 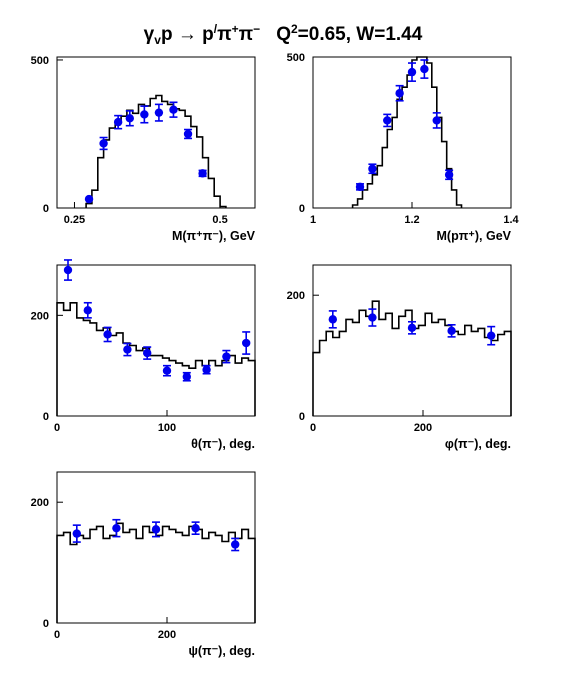 I want to click on panel-4: 0 200 0 200 φ(π⁻), deg., so click(x=399, y=357).